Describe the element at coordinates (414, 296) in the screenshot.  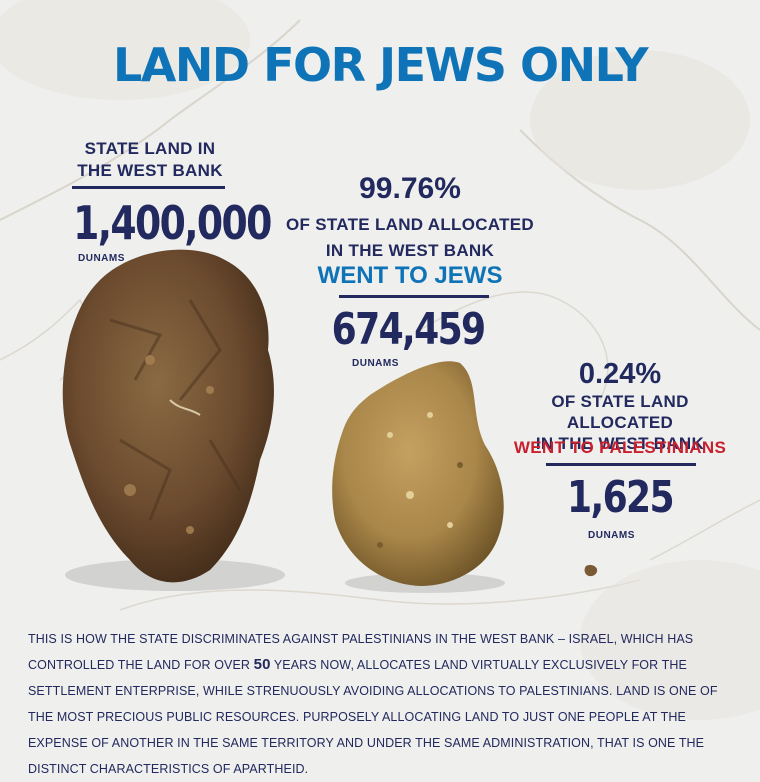
I see `jews-divider` at that location.